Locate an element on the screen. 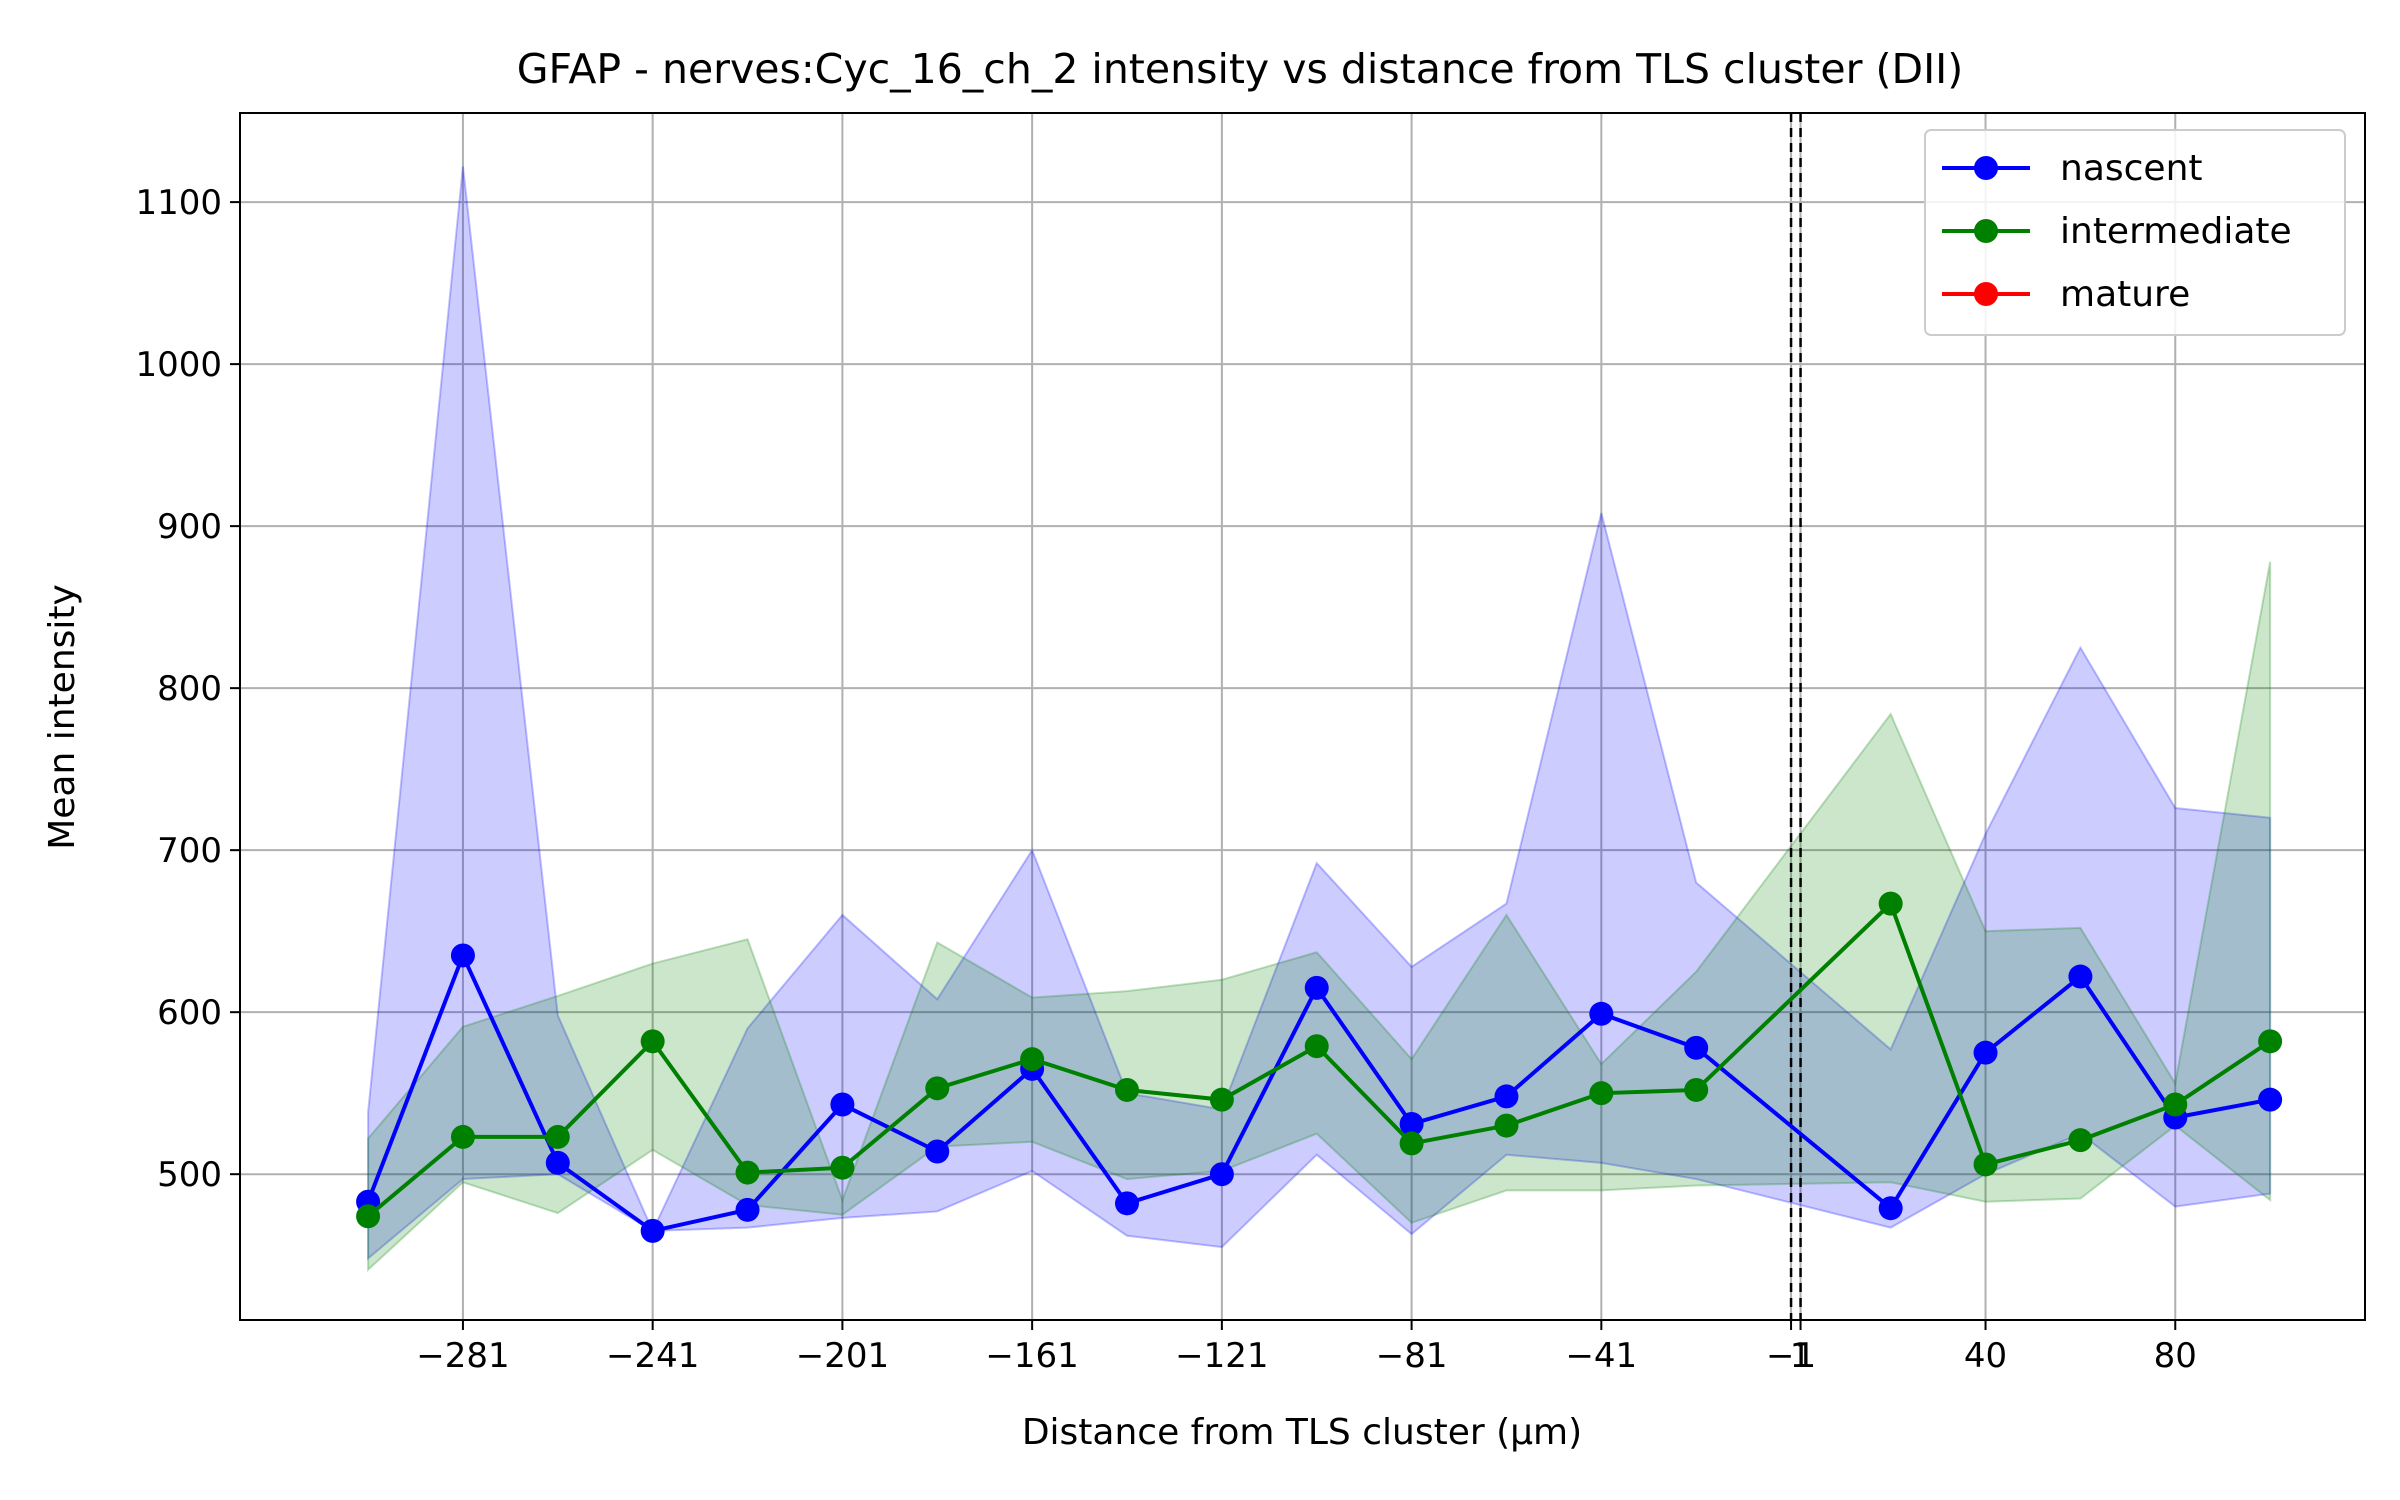  x-tick-label: 1 is located at coordinates (1801, 1356).